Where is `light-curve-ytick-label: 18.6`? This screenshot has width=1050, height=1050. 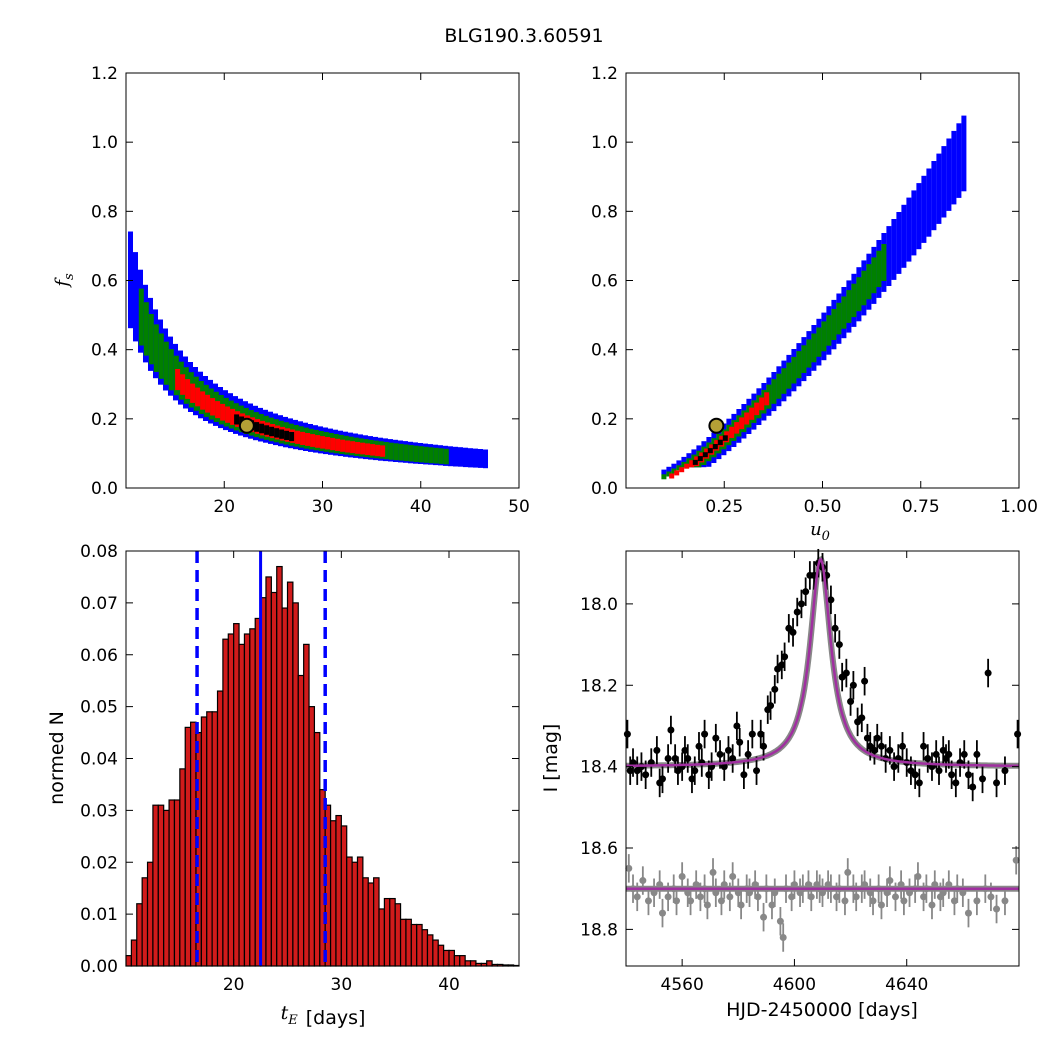
light-curve-ytick-label: 18.6 is located at coordinates (599, 849).